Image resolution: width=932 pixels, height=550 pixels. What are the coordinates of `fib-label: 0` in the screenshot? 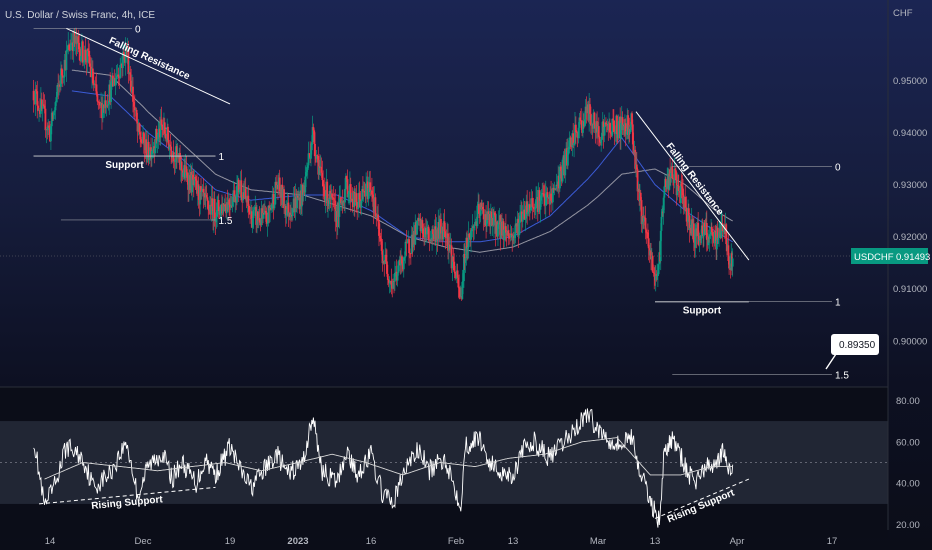 It's located at (138, 29).